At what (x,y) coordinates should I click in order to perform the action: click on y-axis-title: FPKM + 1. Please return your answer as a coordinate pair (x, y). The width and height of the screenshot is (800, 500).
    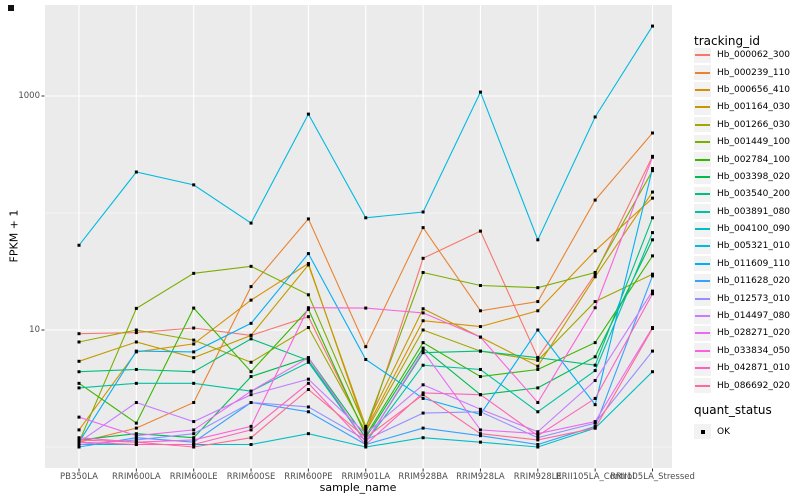
    Looking at the image, I should click on (14, 236).